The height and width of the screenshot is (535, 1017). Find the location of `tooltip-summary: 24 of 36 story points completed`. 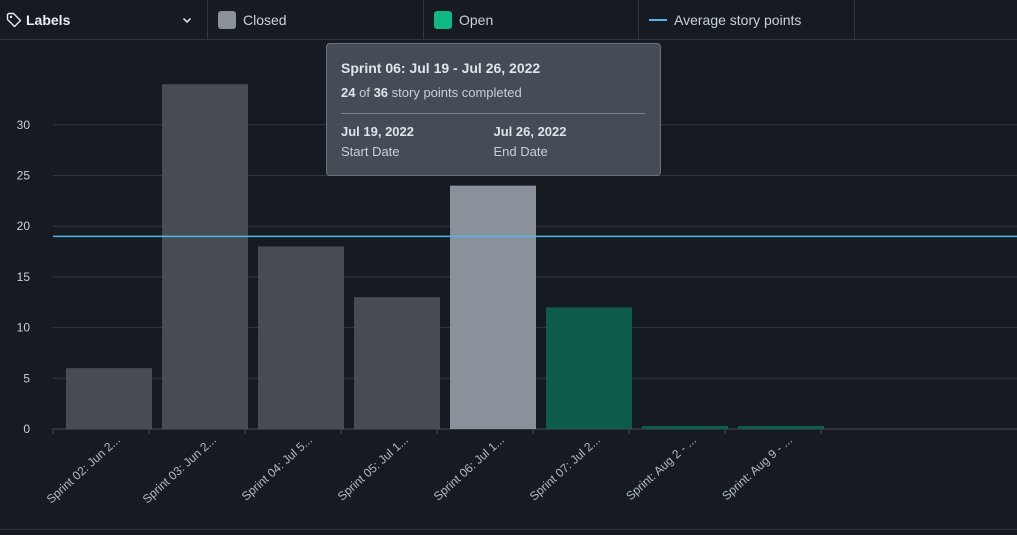

tooltip-summary: 24 of 36 story points completed is located at coordinates (493, 92).